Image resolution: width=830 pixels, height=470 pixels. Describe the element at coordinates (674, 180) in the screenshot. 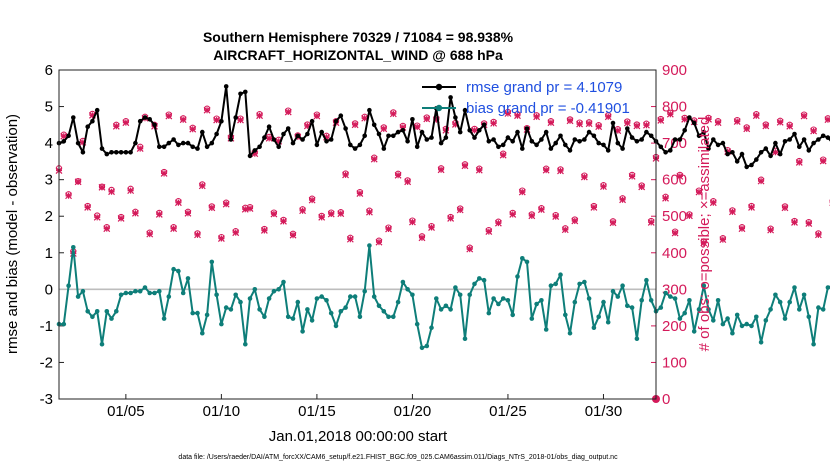

I see `right-tick-label: 600` at that location.